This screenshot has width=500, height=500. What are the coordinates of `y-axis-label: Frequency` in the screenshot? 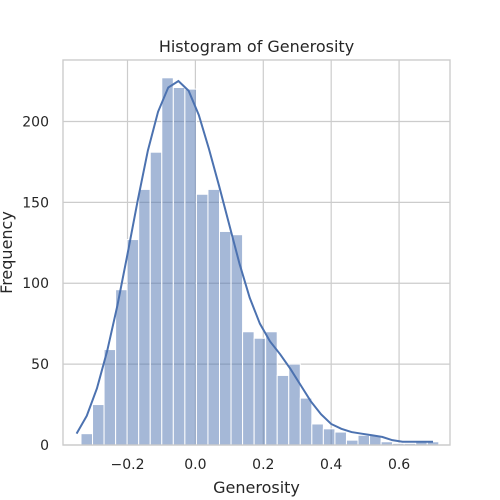 It's located at (8, 252).